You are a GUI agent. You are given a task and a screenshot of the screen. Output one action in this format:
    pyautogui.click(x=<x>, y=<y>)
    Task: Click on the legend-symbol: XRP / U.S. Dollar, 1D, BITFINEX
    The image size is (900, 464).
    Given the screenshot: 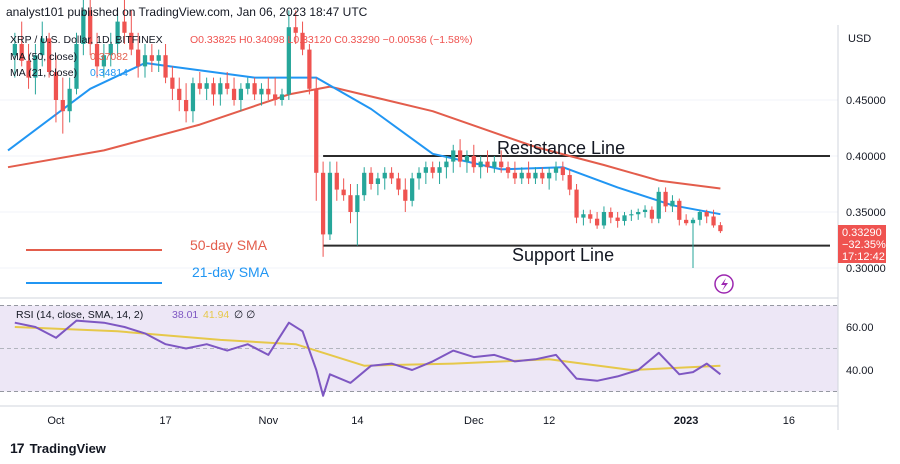 What is the action you would take?
    pyautogui.click(x=86, y=40)
    